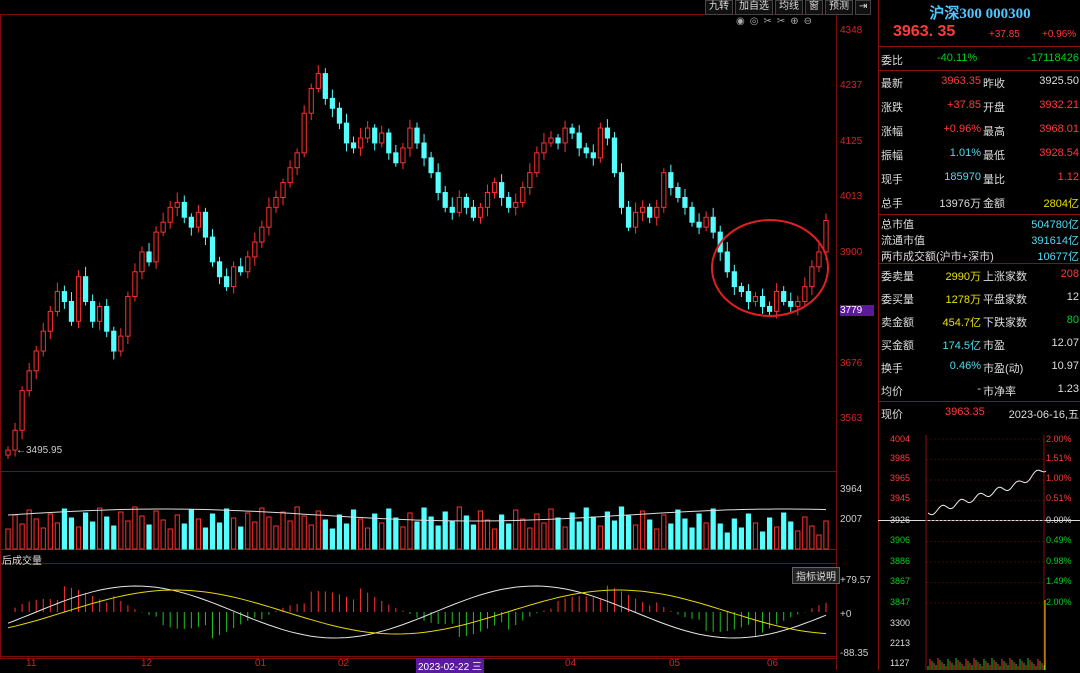  Describe the element at coordinates (39, 450) in the screenshot. I see `low-annotation: ←3495.95` at that location.